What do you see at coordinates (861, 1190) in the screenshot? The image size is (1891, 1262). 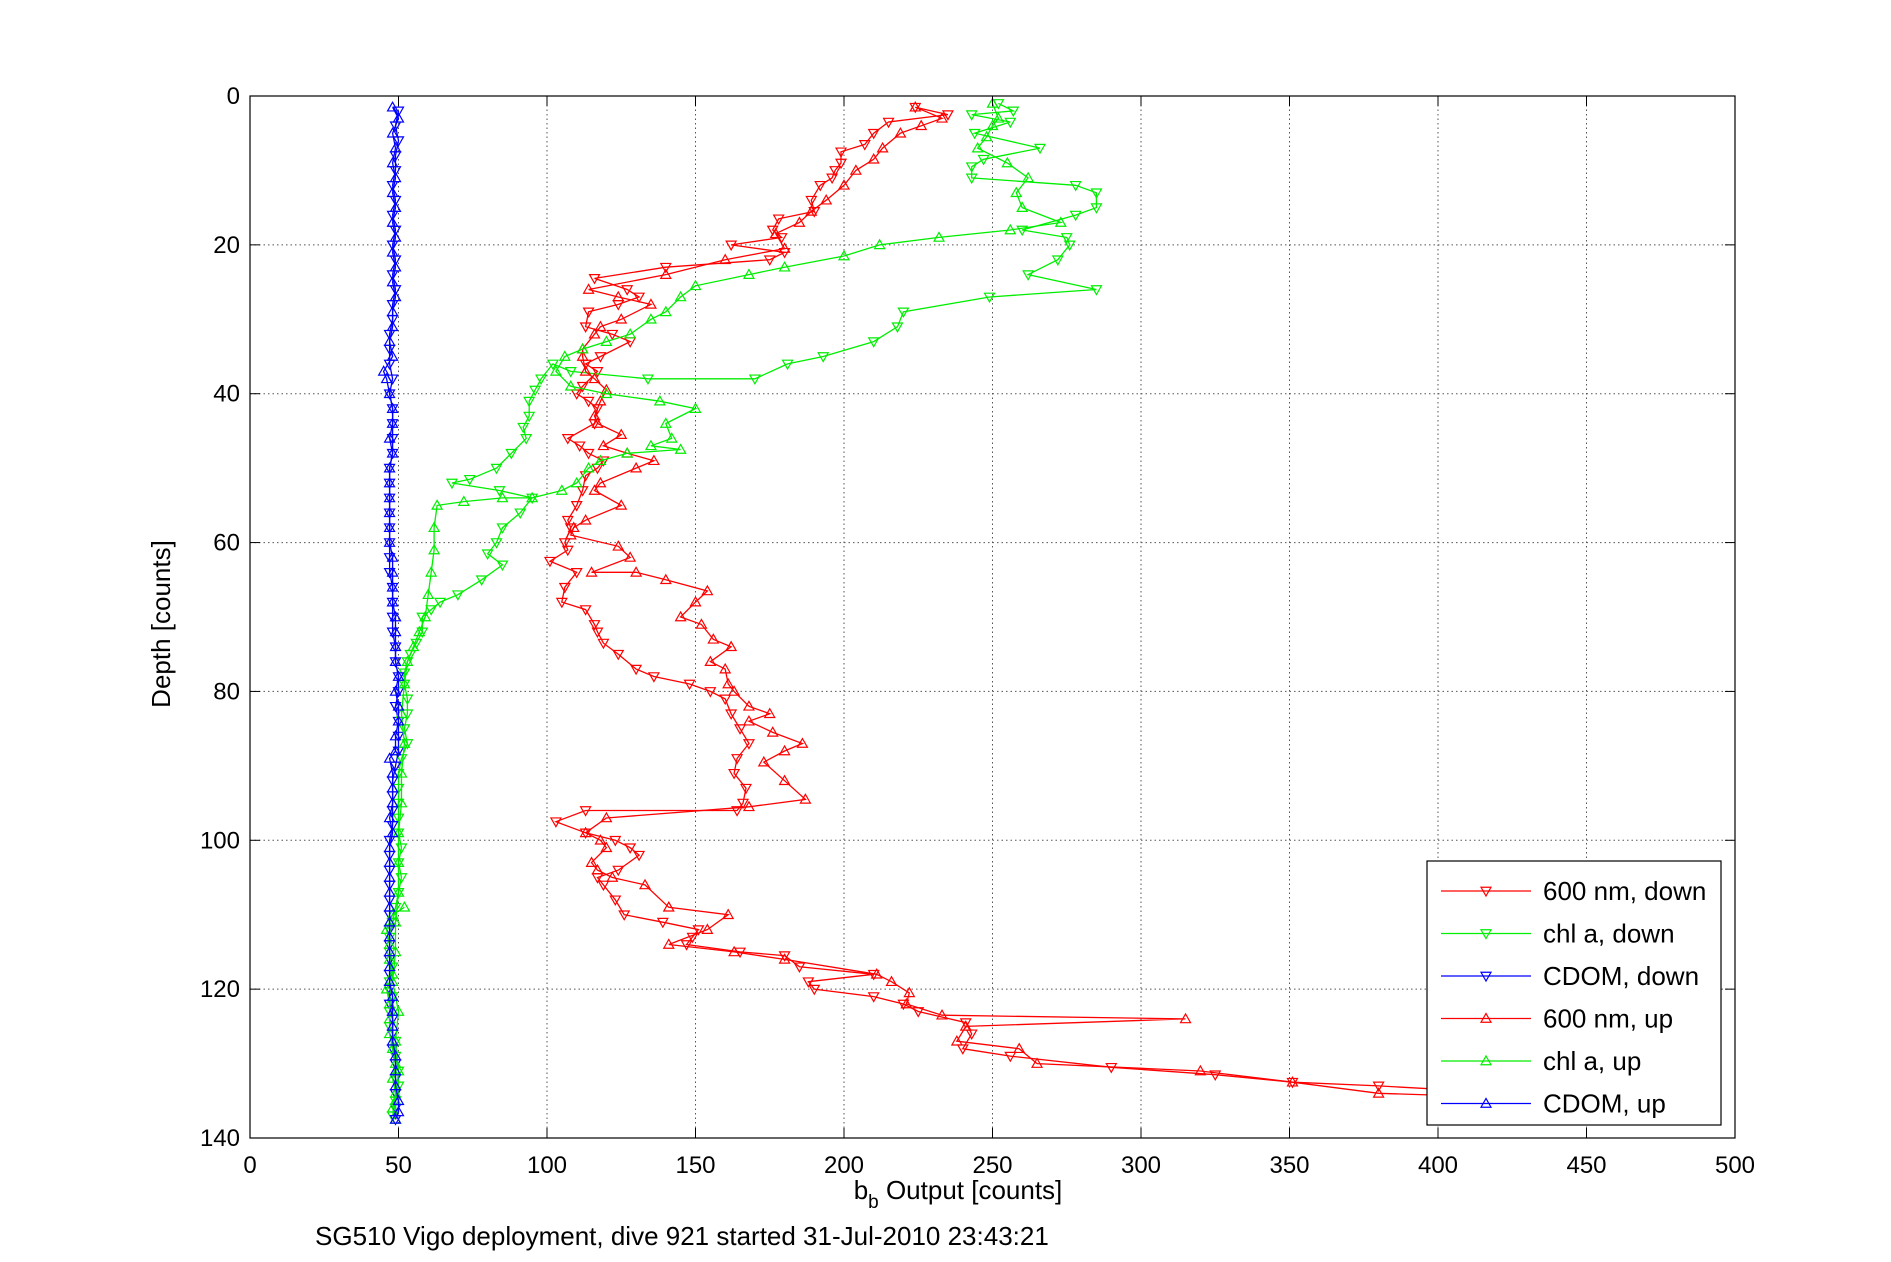 I see `x-axis-label-main: b` at bounding box center [861, 1190].